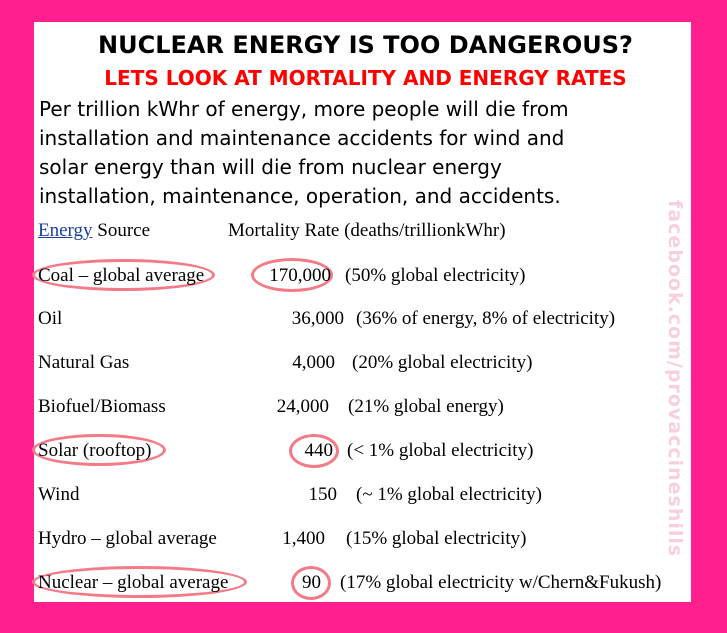  What do you see at coordinates (436, 538) in the screenshot?
I see `row-note: (15% global electricity)` at bounding box center [436, 538].